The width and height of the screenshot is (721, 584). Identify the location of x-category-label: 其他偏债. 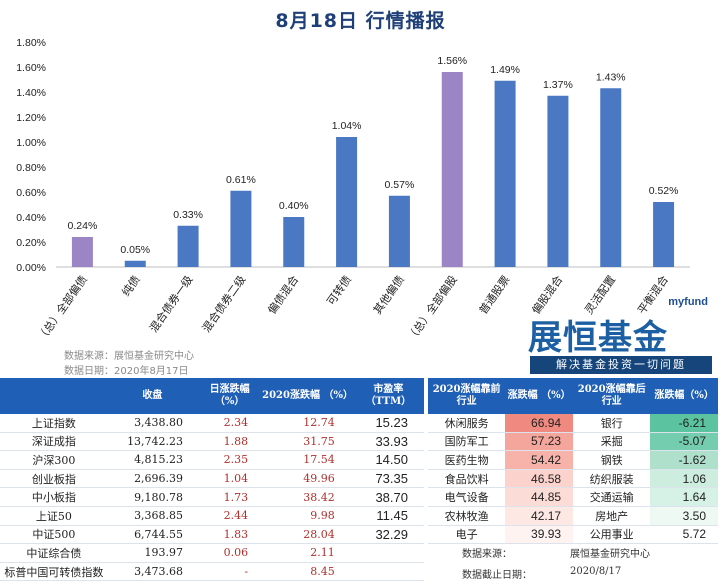
(388, 295).